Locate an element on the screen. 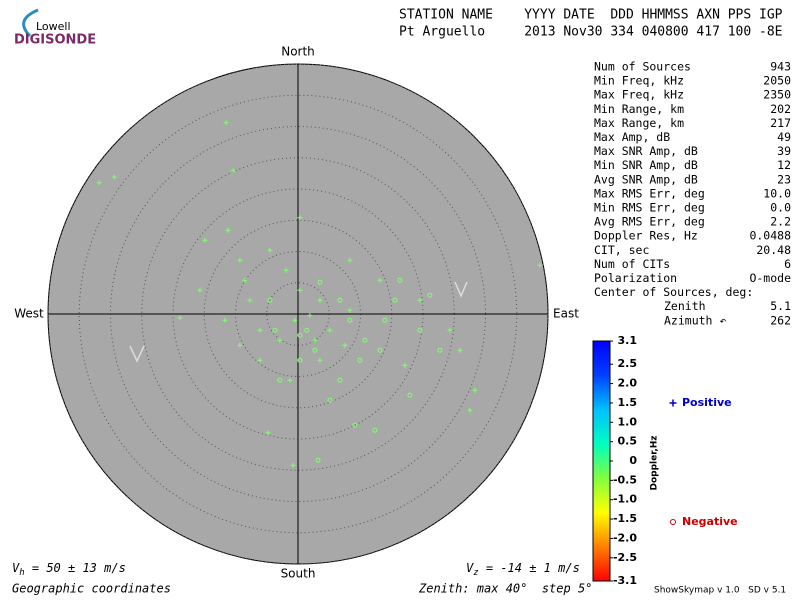  stat-value: 20.48 is located at coordinates (773, 250).